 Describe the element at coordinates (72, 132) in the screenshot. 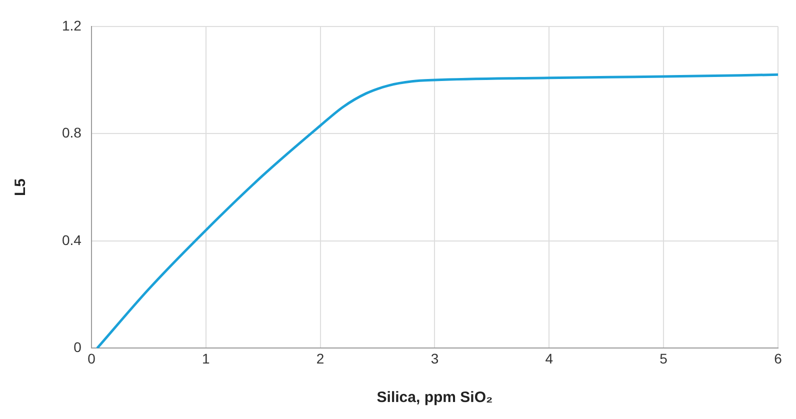

I see `y-tick-label: 0.8` at that location.